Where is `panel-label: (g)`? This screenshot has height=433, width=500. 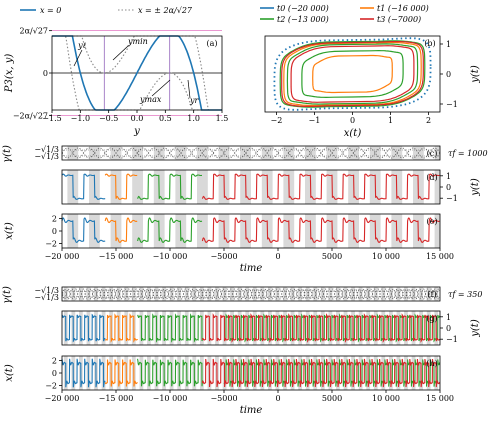 panel-label: (g) is located at coordinates (431, 318).